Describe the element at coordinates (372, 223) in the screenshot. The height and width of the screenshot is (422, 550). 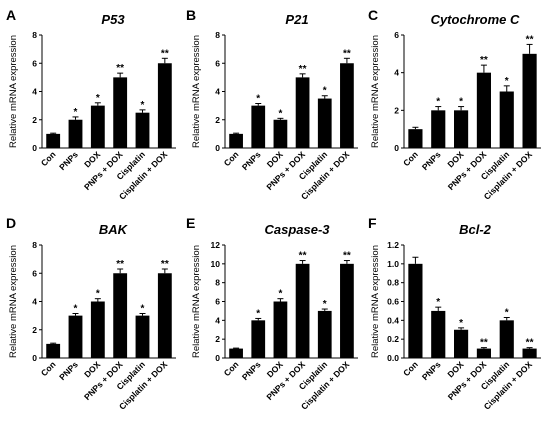
I see `panel-letter: F` at that location.